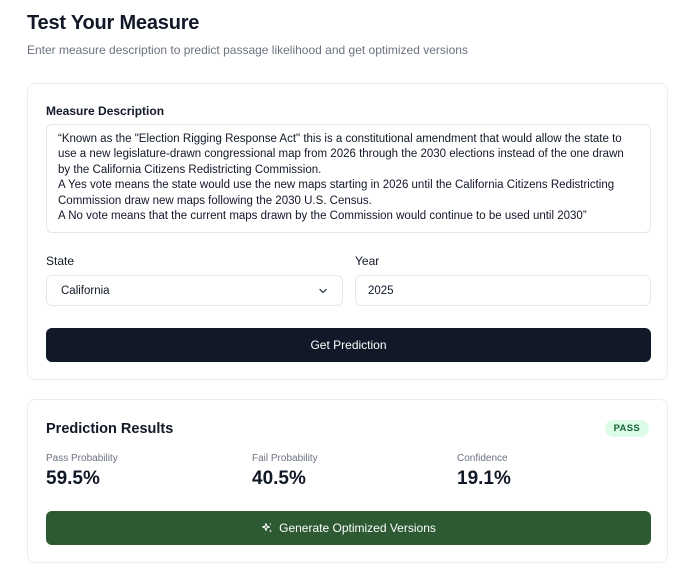 The width and height of the screenshot is (687, 573). Describe the element at coordinates (484, 478) in the screenshot. I see `confidence-value: 19.1%` at that location.